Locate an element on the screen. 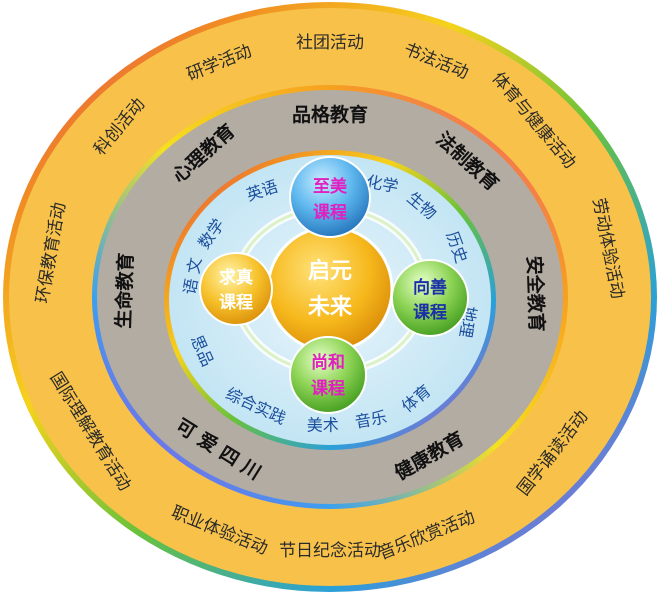  course-top-line2: 课程 is located at coordinates (330, 213).